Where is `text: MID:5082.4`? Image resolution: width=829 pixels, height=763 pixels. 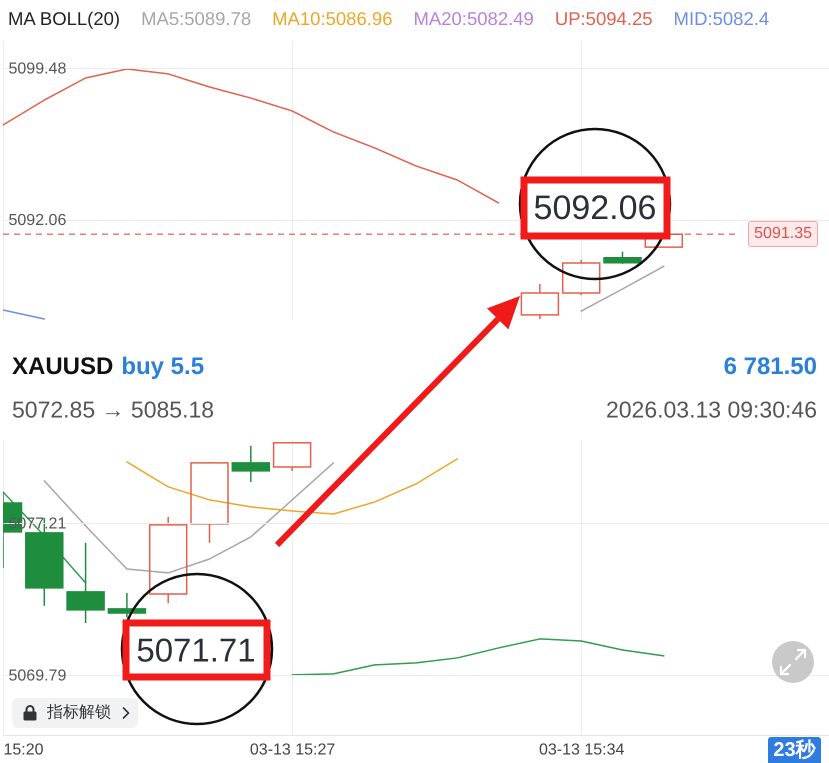
text: MID:5082.4 is located at coordinates (722, 19).